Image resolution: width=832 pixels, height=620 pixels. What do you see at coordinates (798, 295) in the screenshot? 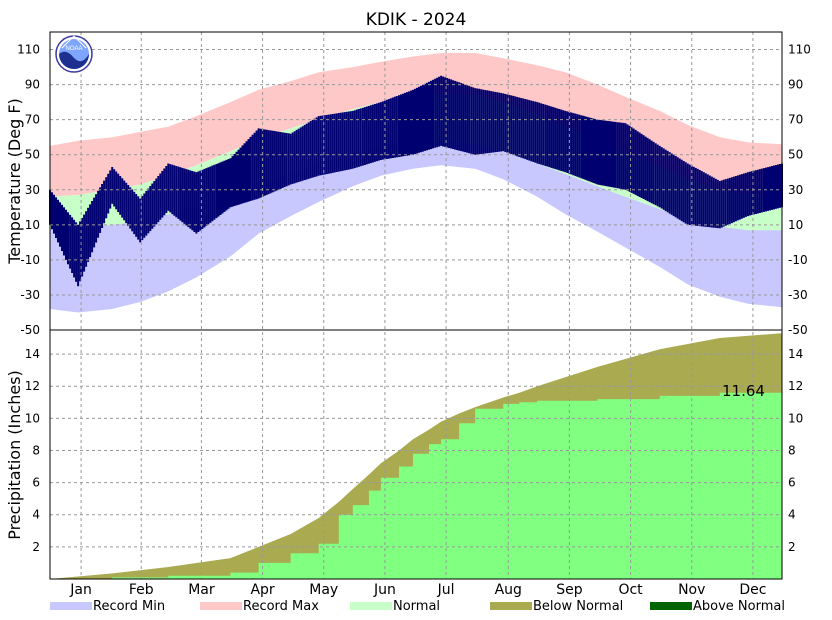
I see `temperature-tick-label-right: -30` at bounding box center [798, 295].